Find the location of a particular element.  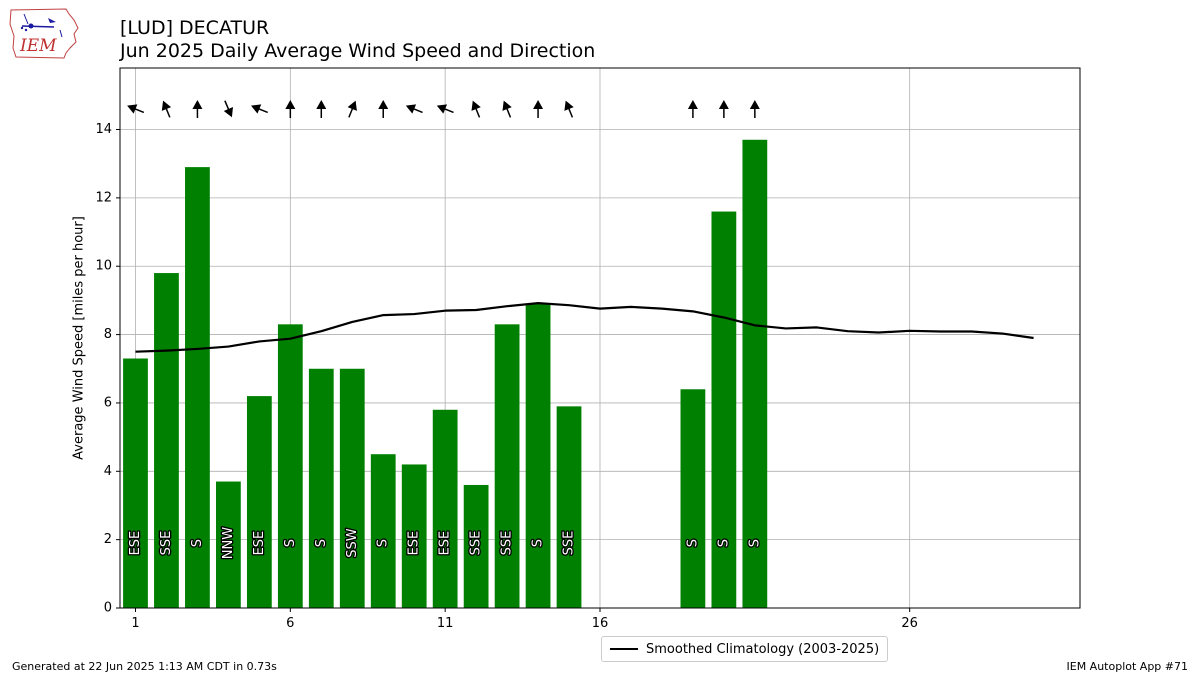

y-tick-label: 2 is located at coordinates (108, 539).